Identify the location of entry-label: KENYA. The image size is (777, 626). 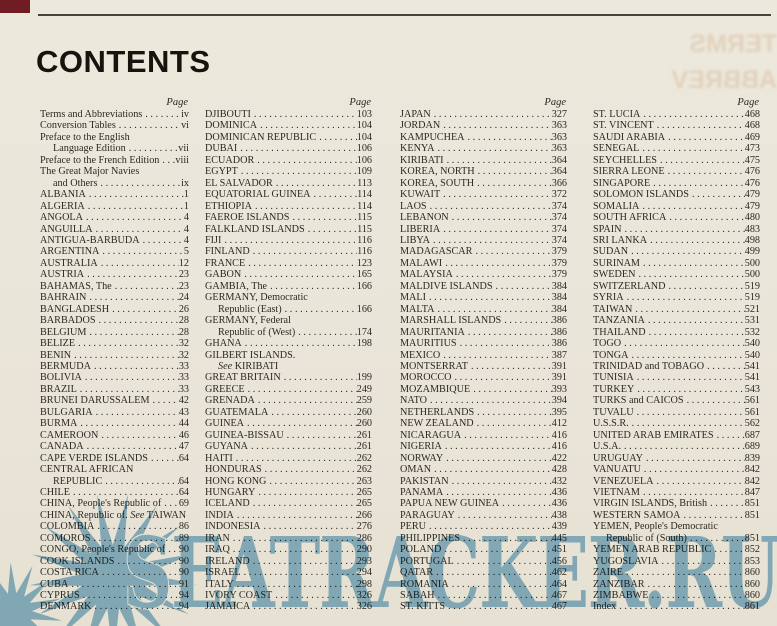
(417, 149).